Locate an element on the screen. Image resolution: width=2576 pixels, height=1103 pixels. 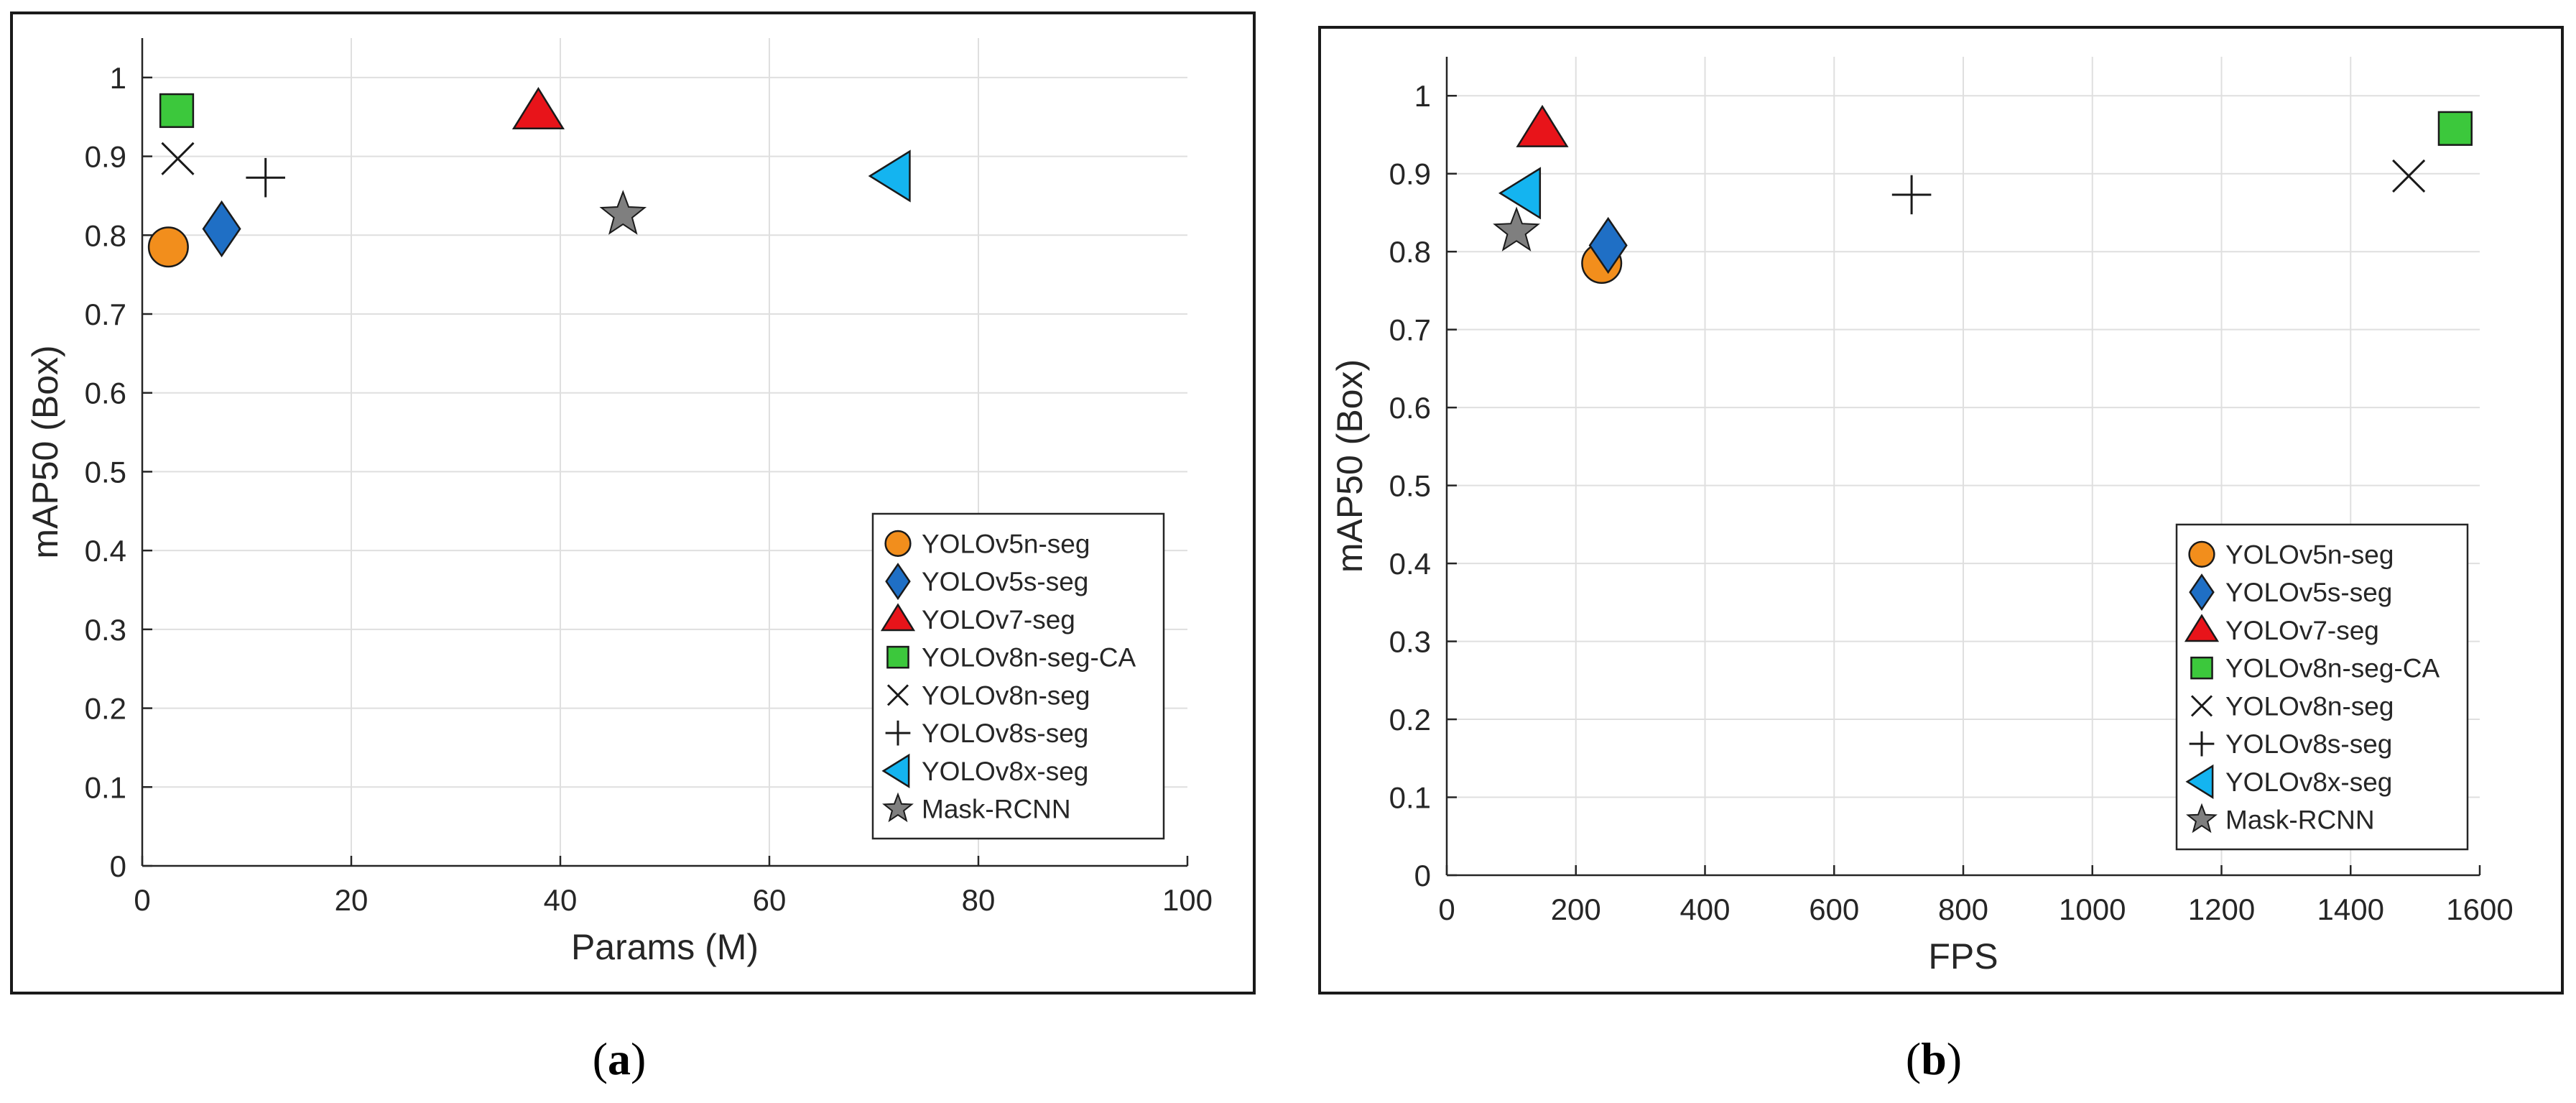
x-tick-label: 1000 is located at coordinates (2092, 909).